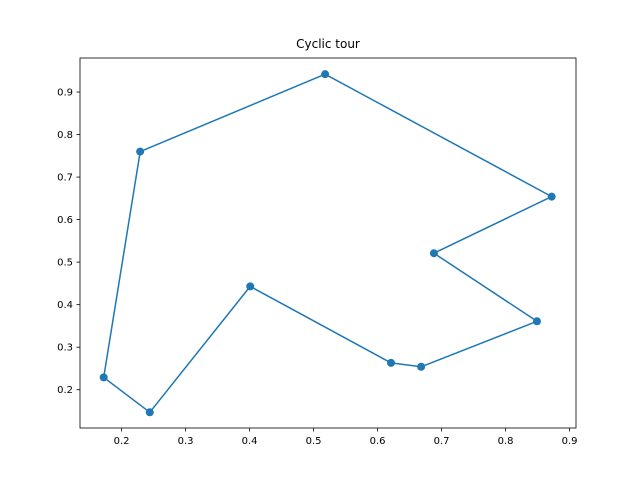  Describe the element at coordinates (65, 348) in the screenshot. I see `y-tick-label: 0.3` at that location.